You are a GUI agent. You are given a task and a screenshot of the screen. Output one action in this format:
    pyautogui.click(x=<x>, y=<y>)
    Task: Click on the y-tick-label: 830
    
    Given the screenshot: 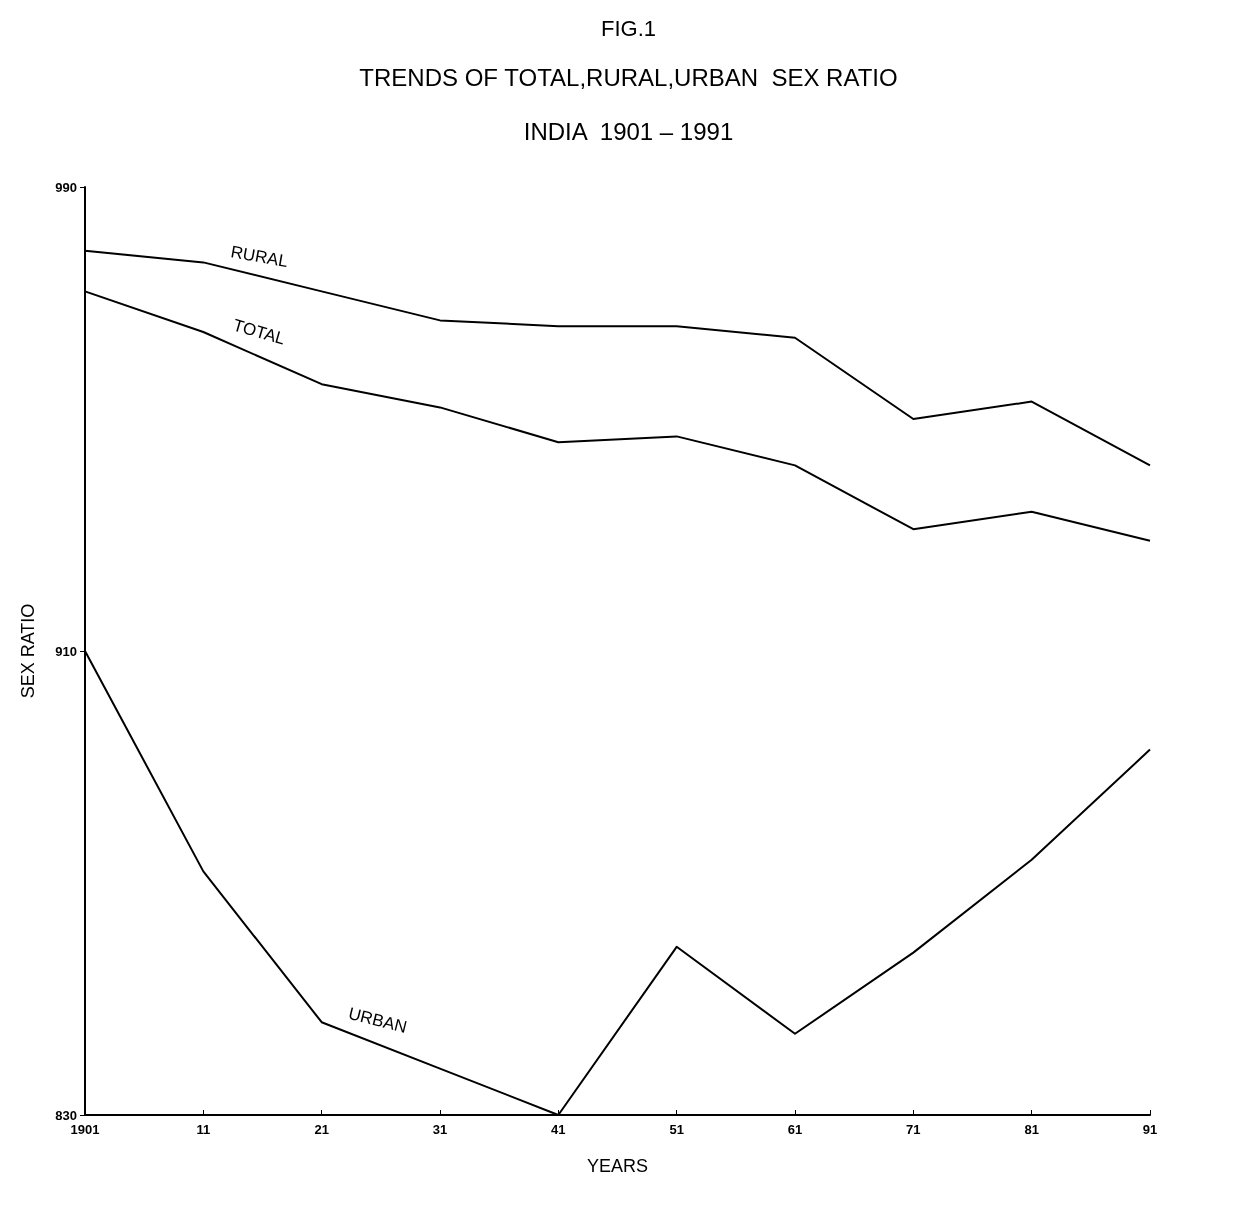 What is the action you would take?
    pyautogui.click(x=66, y=1115)
    